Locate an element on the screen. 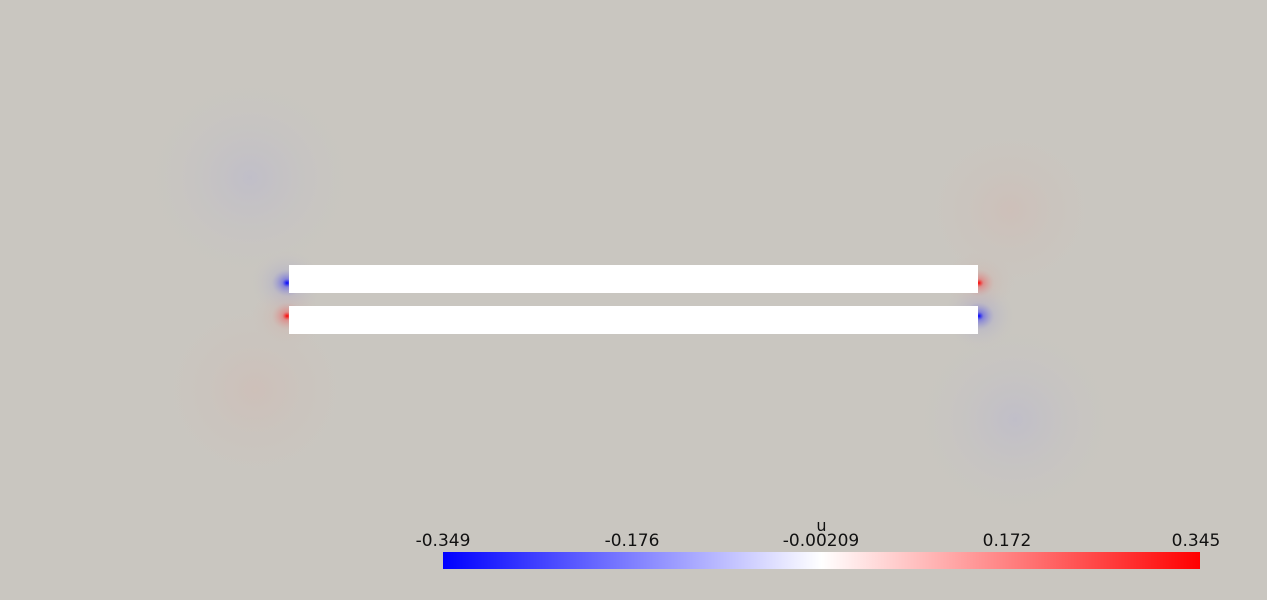 This screenshot has width=1267, height=600. scalar-bar-tick-label: -0.176 is located at coordinates (632, 541).